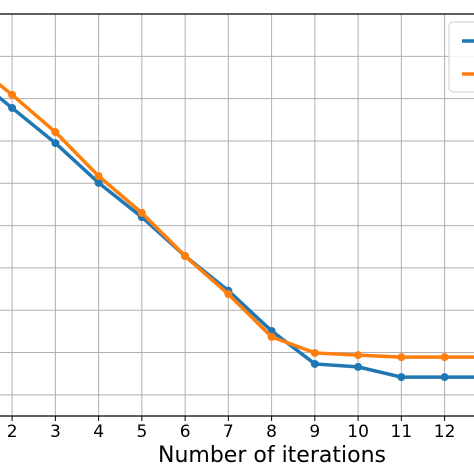 The width and height of the screenshot is (474, 474). What do you see at coordinates (314, 432) in the screenshot?
I see `x-tick-label: 9` at bounding box center [314, 432].